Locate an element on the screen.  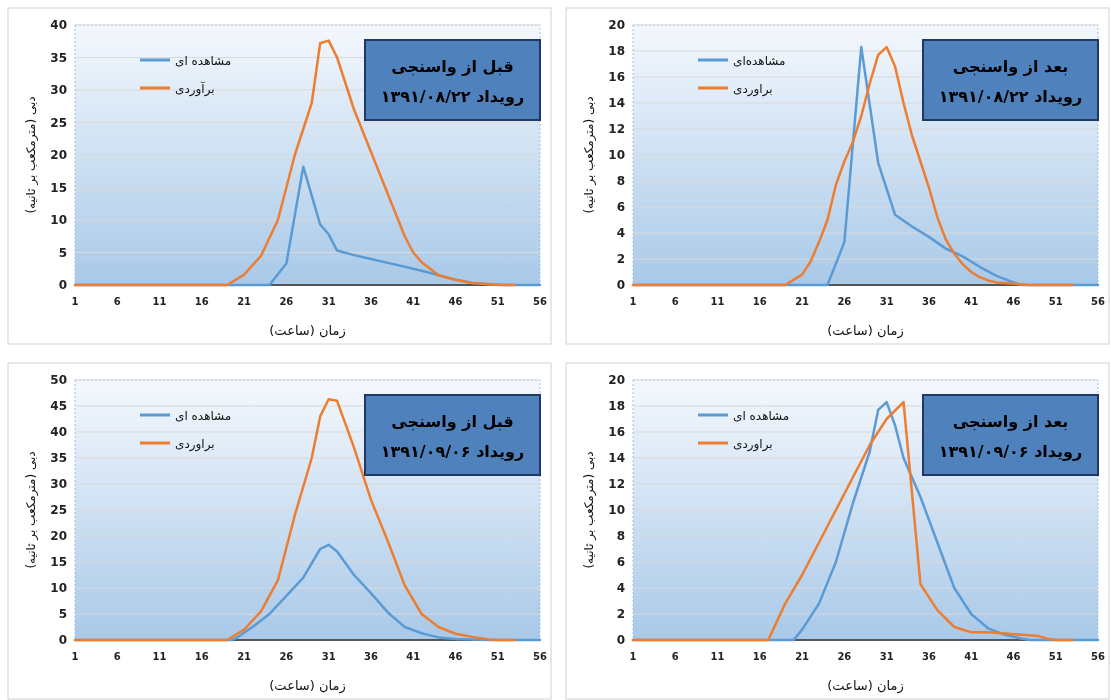
y-tick-label: 30 is located at coordinates (58, 90).